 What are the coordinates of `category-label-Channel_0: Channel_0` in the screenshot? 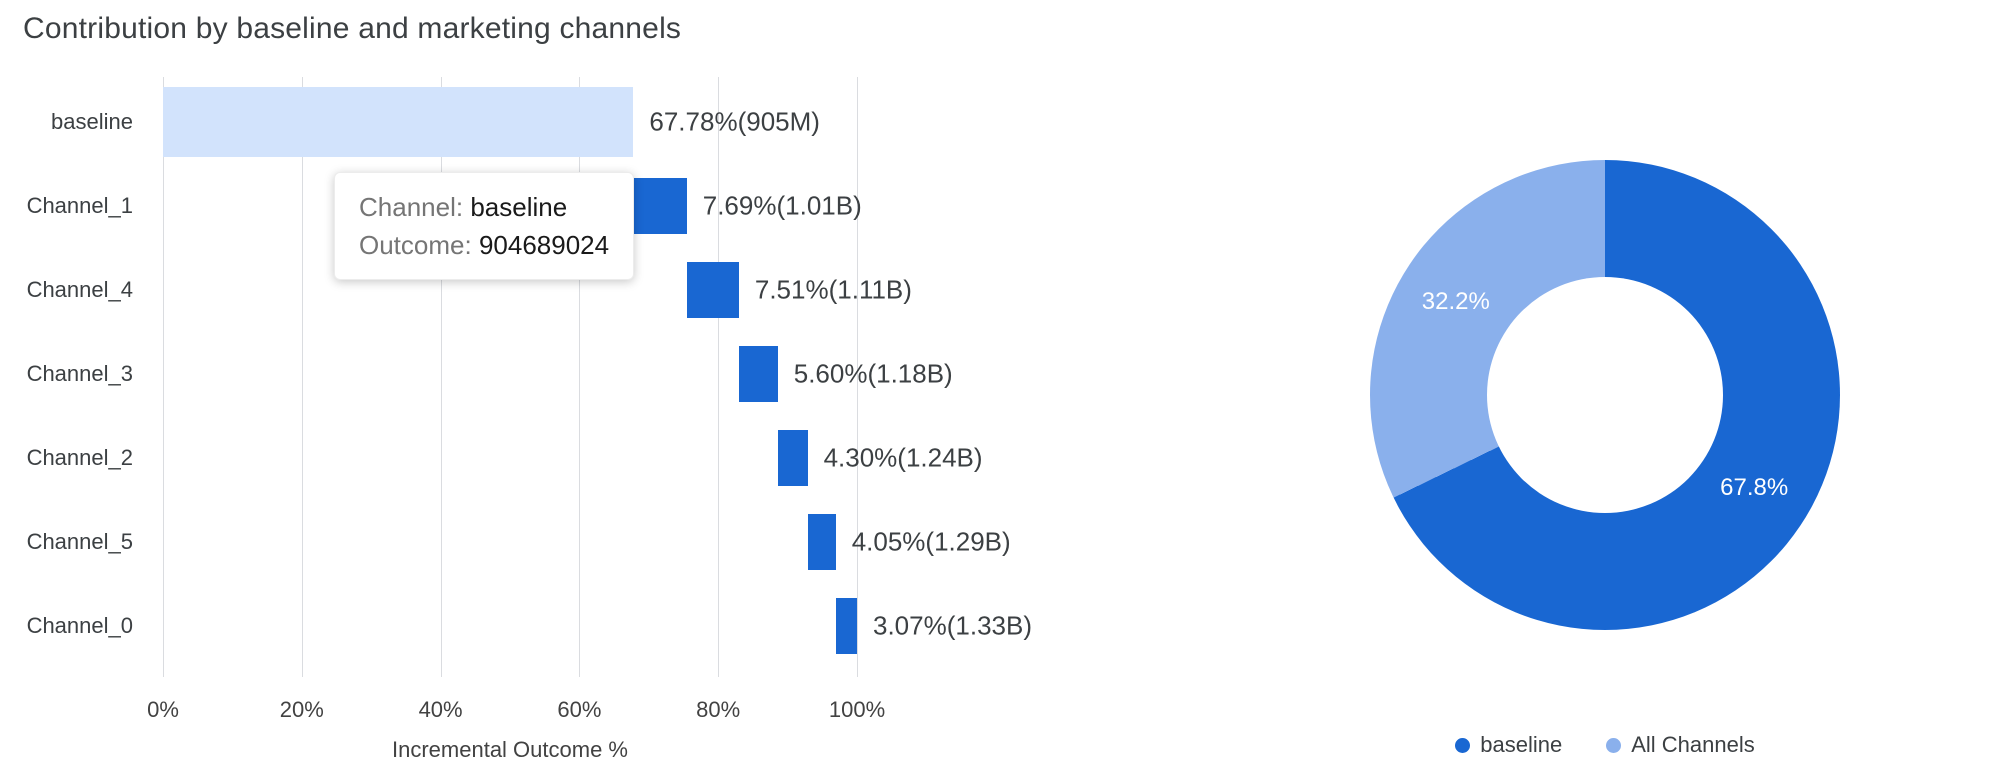 It's located at (79, 625).